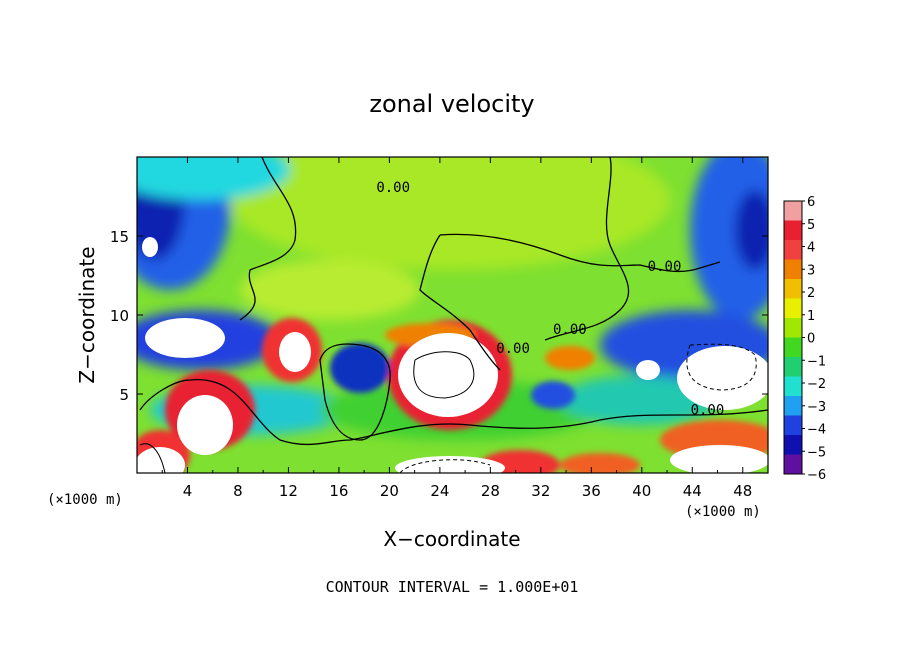 This screenshot has height=654, width=904. Describe the element at coordinates (119, 316) in the screenshot. I see `y-tick-label: 10` at that location.